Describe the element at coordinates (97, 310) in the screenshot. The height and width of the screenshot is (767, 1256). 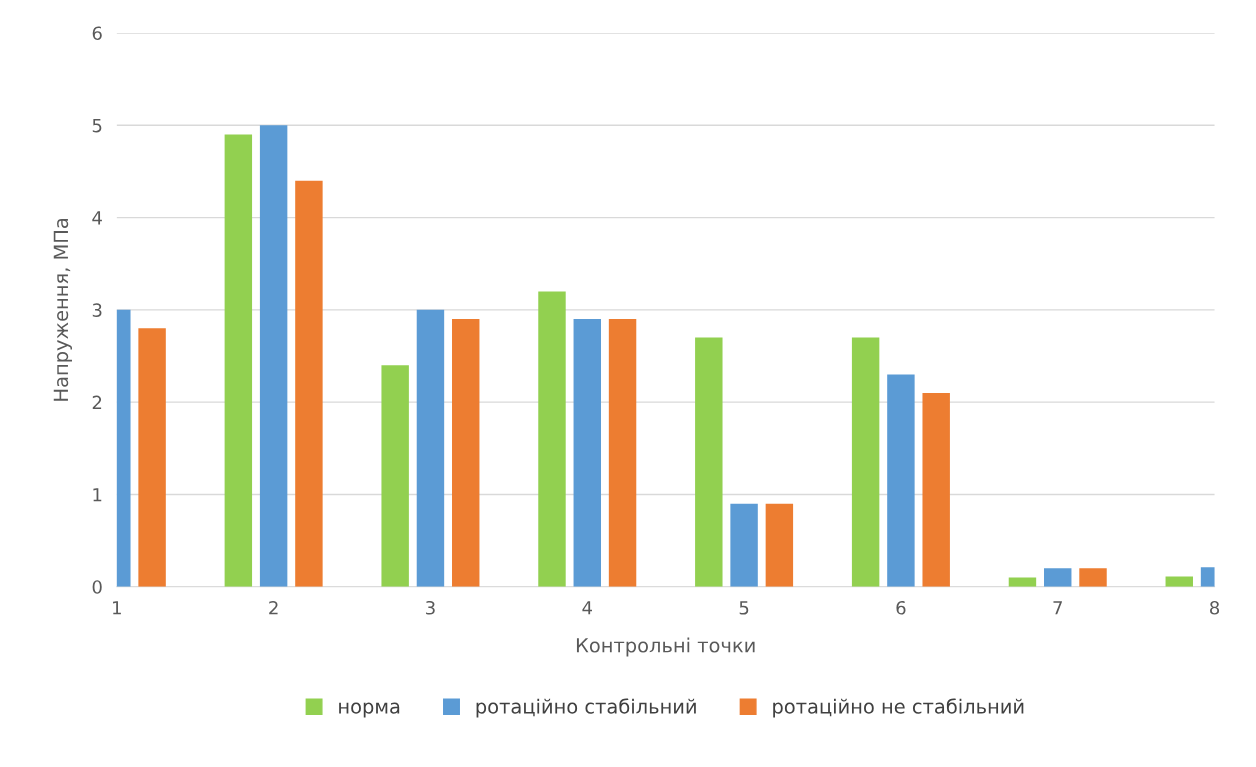
I see `y-tick-label: 3` at that location.